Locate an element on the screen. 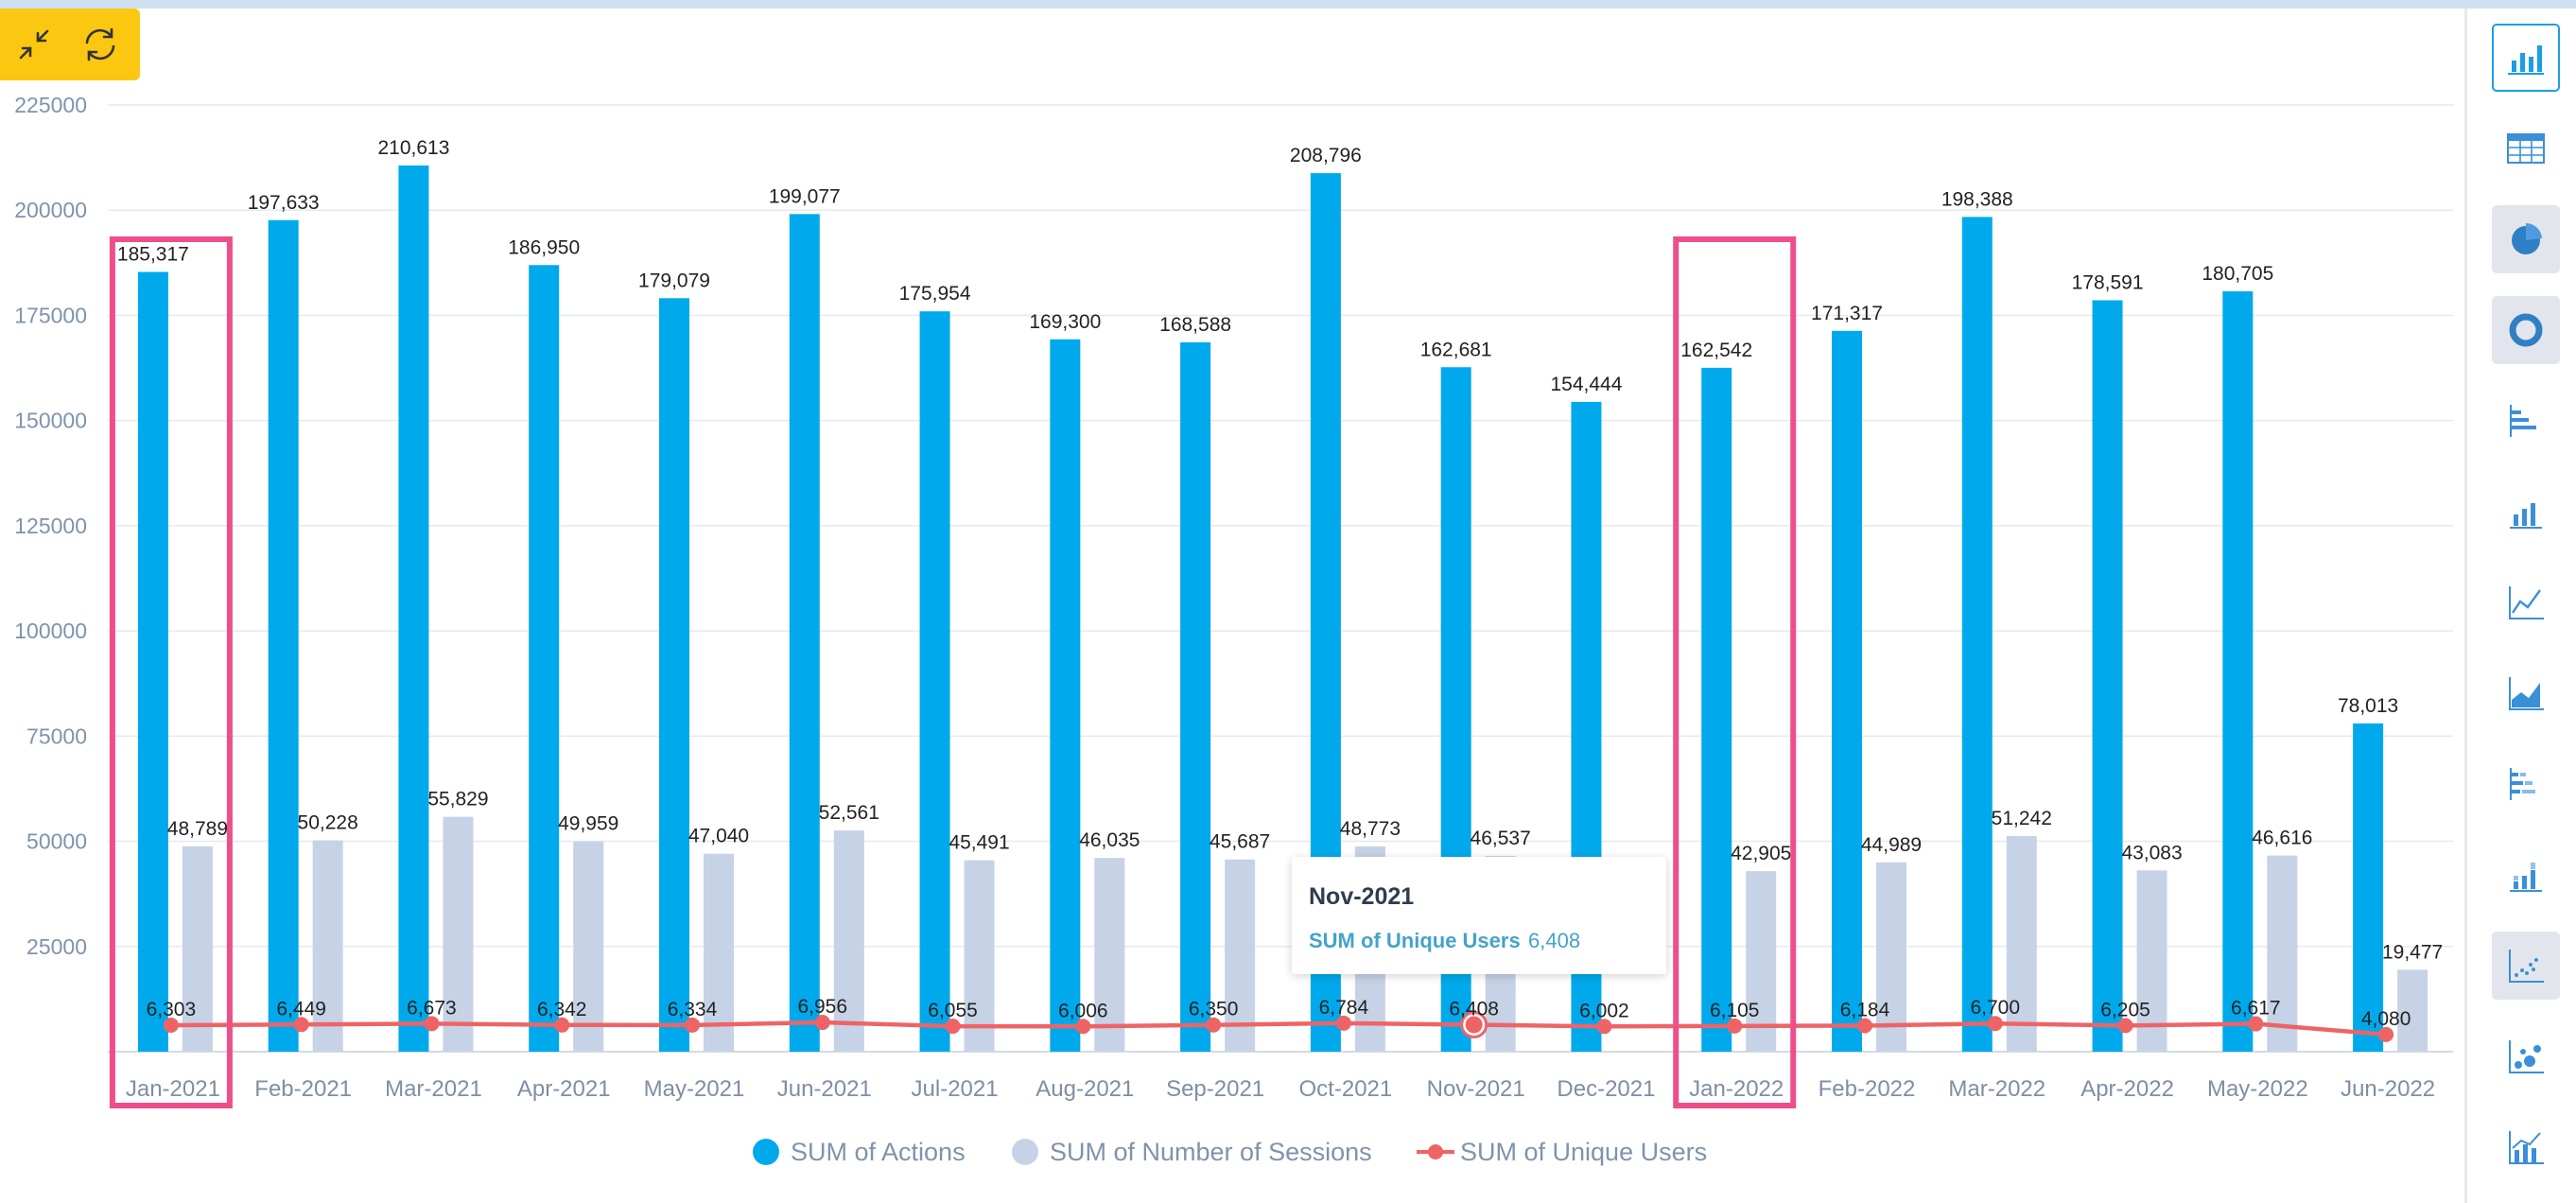 Image resolution: width=2576 pixels, height=1203 pixels. data-label-unique-users: 6,184 is located at coordinates (1865, 1010).